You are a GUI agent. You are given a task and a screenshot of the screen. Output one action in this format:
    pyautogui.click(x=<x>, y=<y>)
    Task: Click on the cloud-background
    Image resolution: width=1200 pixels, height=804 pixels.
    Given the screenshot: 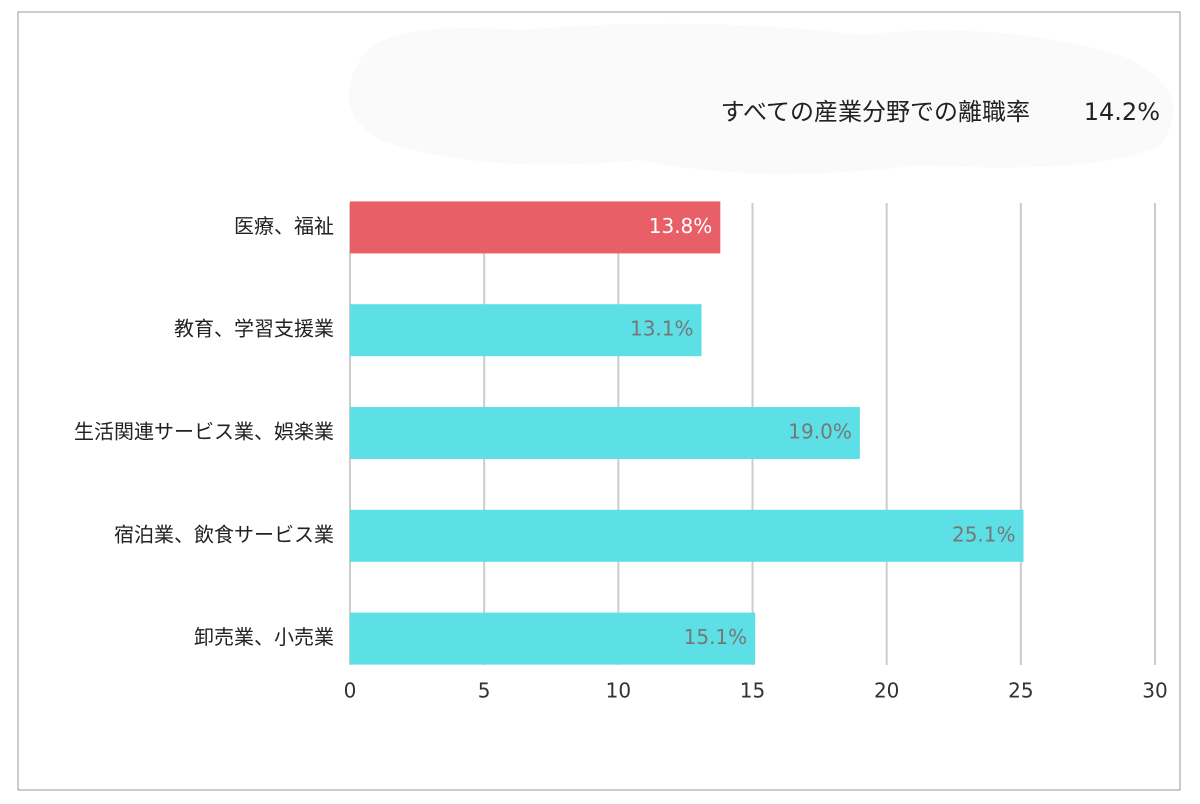 What is the action you would take?
    pyautogui.click(x=761, y=98)
    